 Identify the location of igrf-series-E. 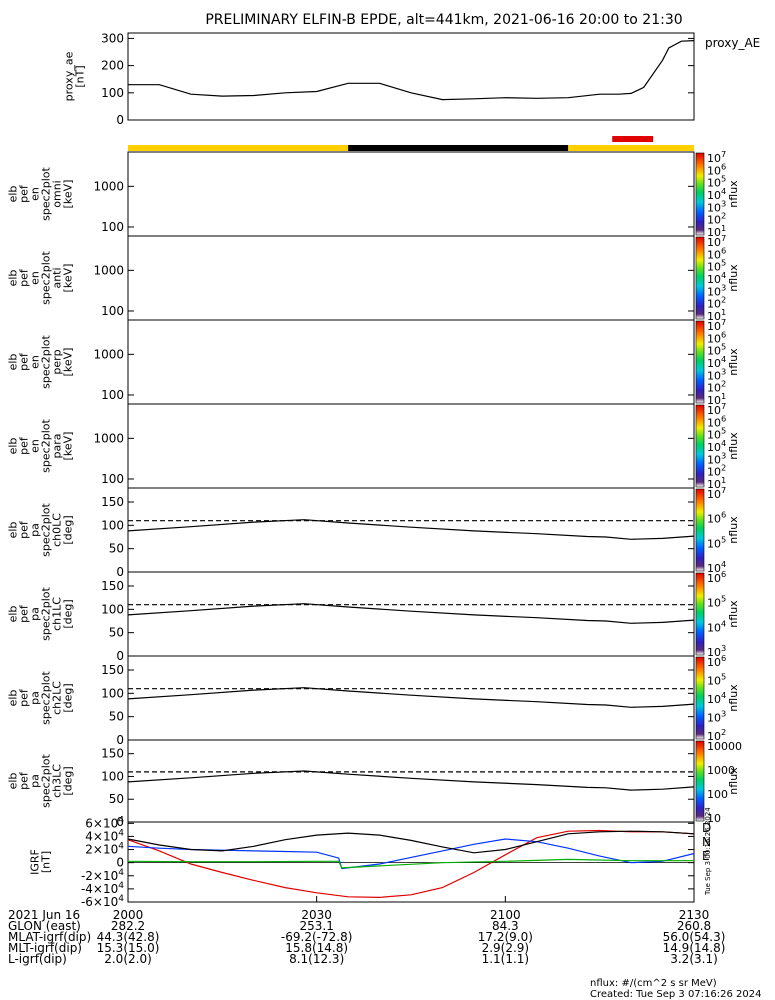
(410, 863).